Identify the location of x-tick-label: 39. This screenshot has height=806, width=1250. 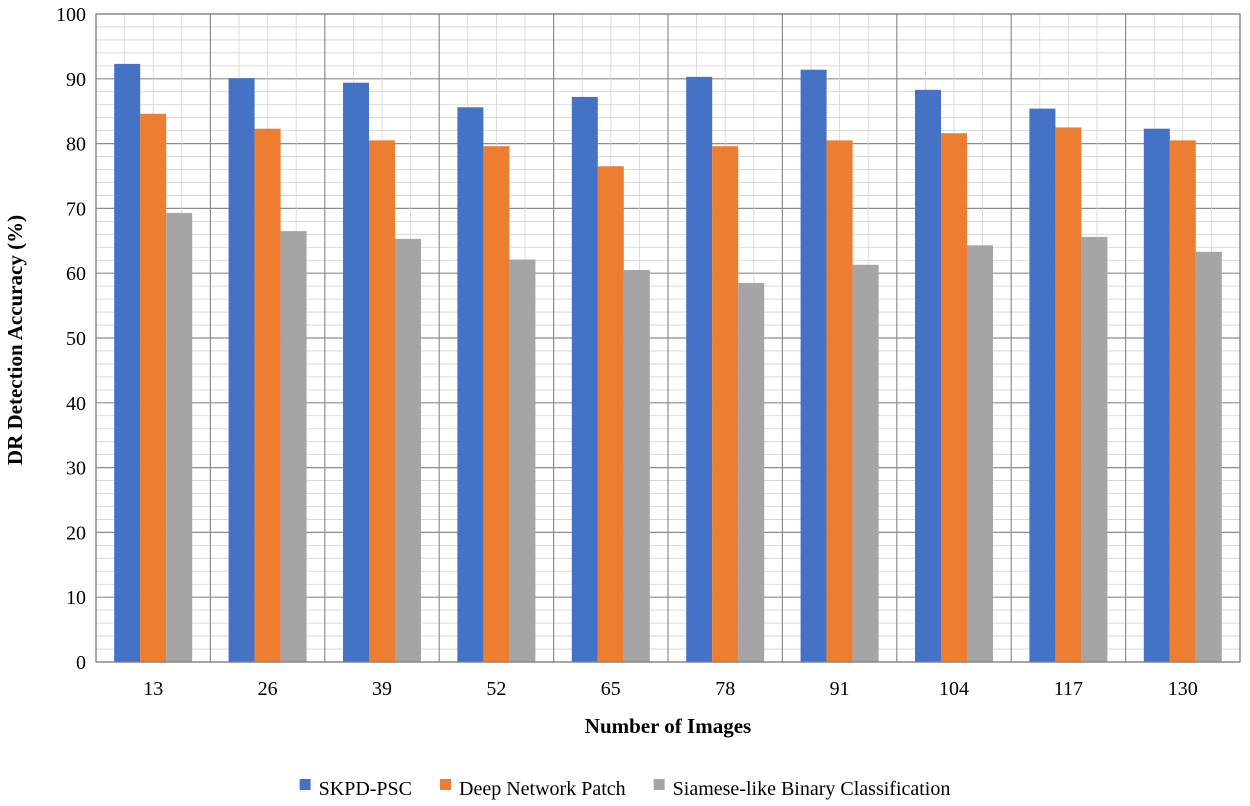
(382, 689).